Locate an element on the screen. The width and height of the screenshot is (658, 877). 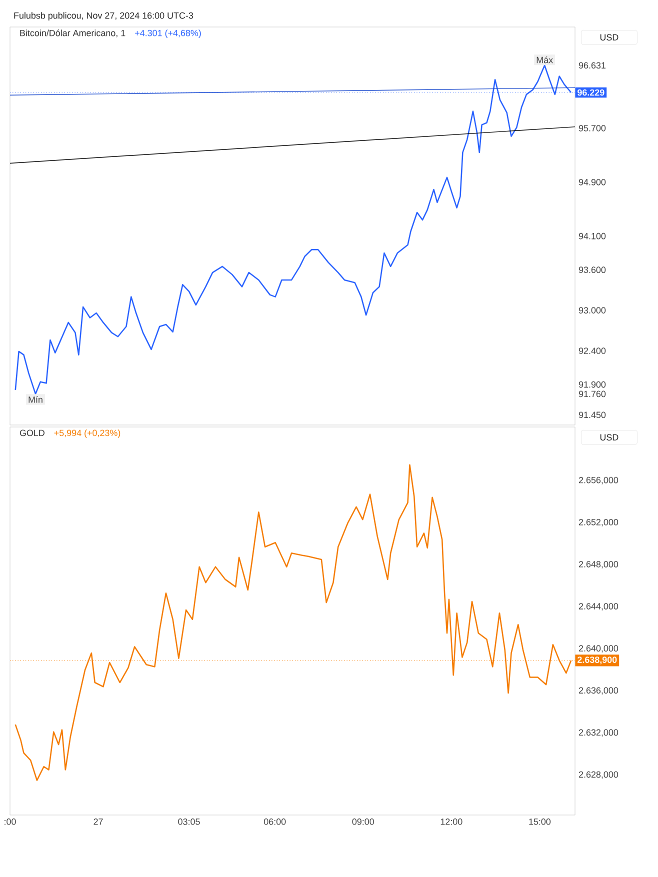
y-tick-label: 96.631 is located at coordinates (592, 65).